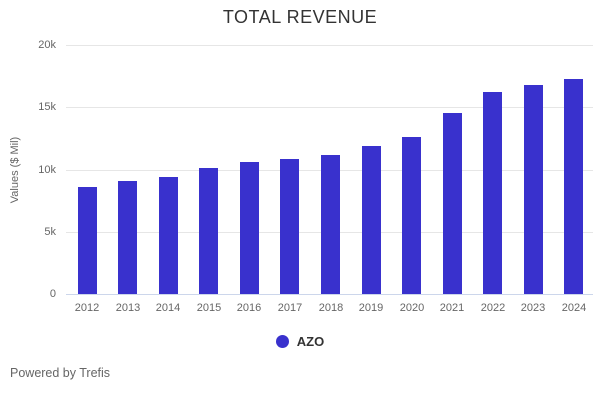  What do you see at coordinates (128, 308) in the screenshot?
I see `x-axis-tick-label-2013: 2013` at bounding box center [128, 308].